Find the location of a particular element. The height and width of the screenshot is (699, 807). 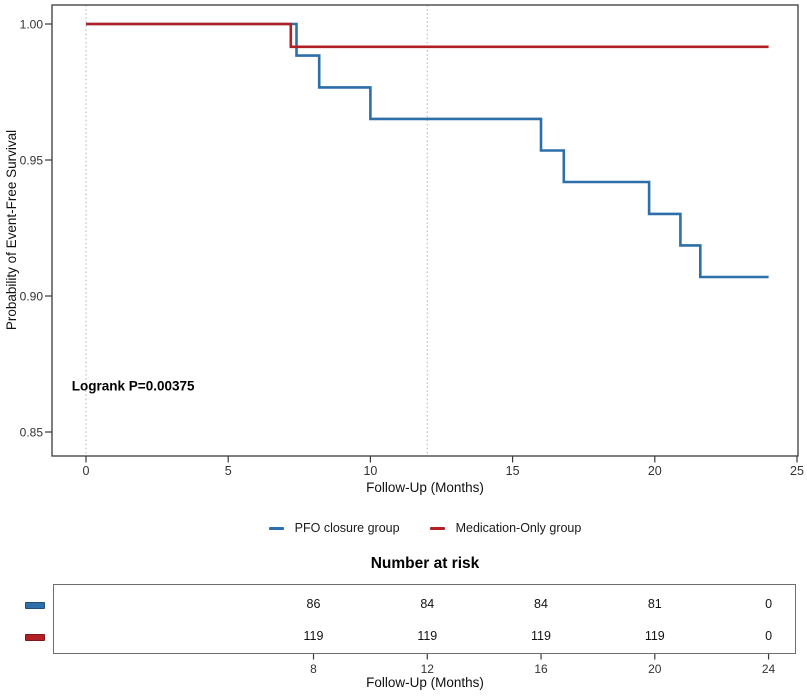

x-tick-label: 20 is located at coordinates (655, 471).